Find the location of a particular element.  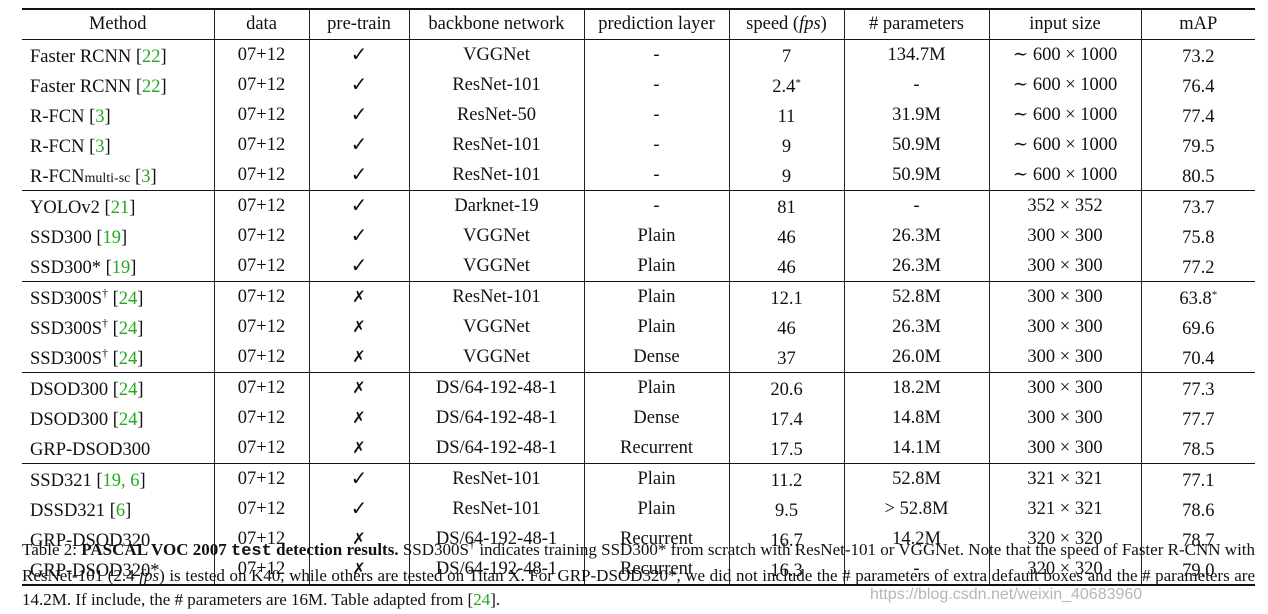

cell-parameters: 14.2M is located at coordinates (917, 539).